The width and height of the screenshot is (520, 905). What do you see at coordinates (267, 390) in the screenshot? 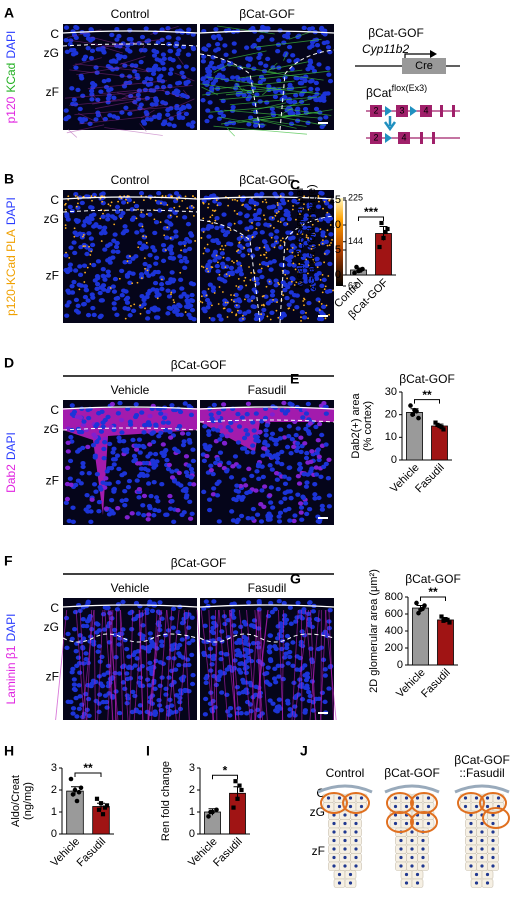
I see `column-header: Fasudil` at bounding box center [267, 390].